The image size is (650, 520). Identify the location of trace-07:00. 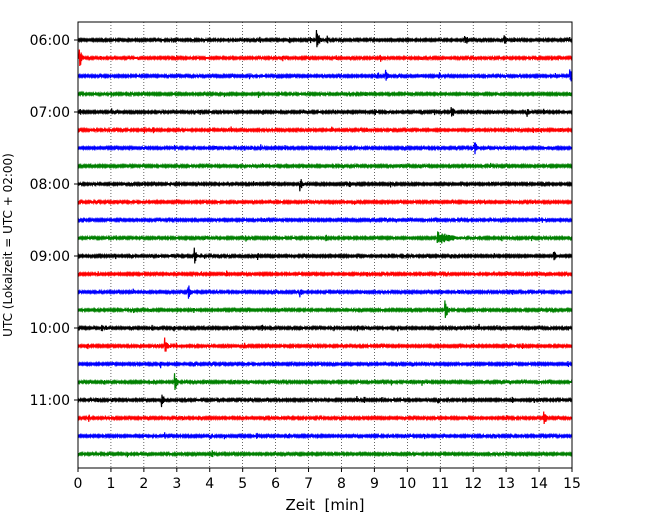
(325, 112).